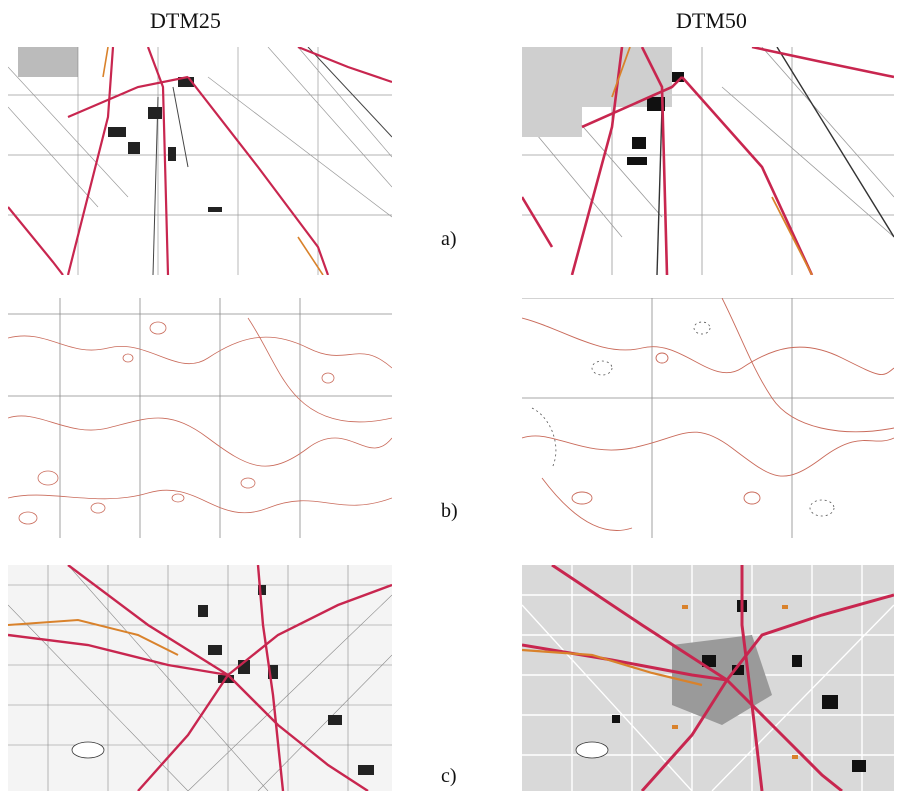 The height and width of the screenshot is (791, 898). I want to click on column-title-dtm25: DTM25, so click(185, 20).